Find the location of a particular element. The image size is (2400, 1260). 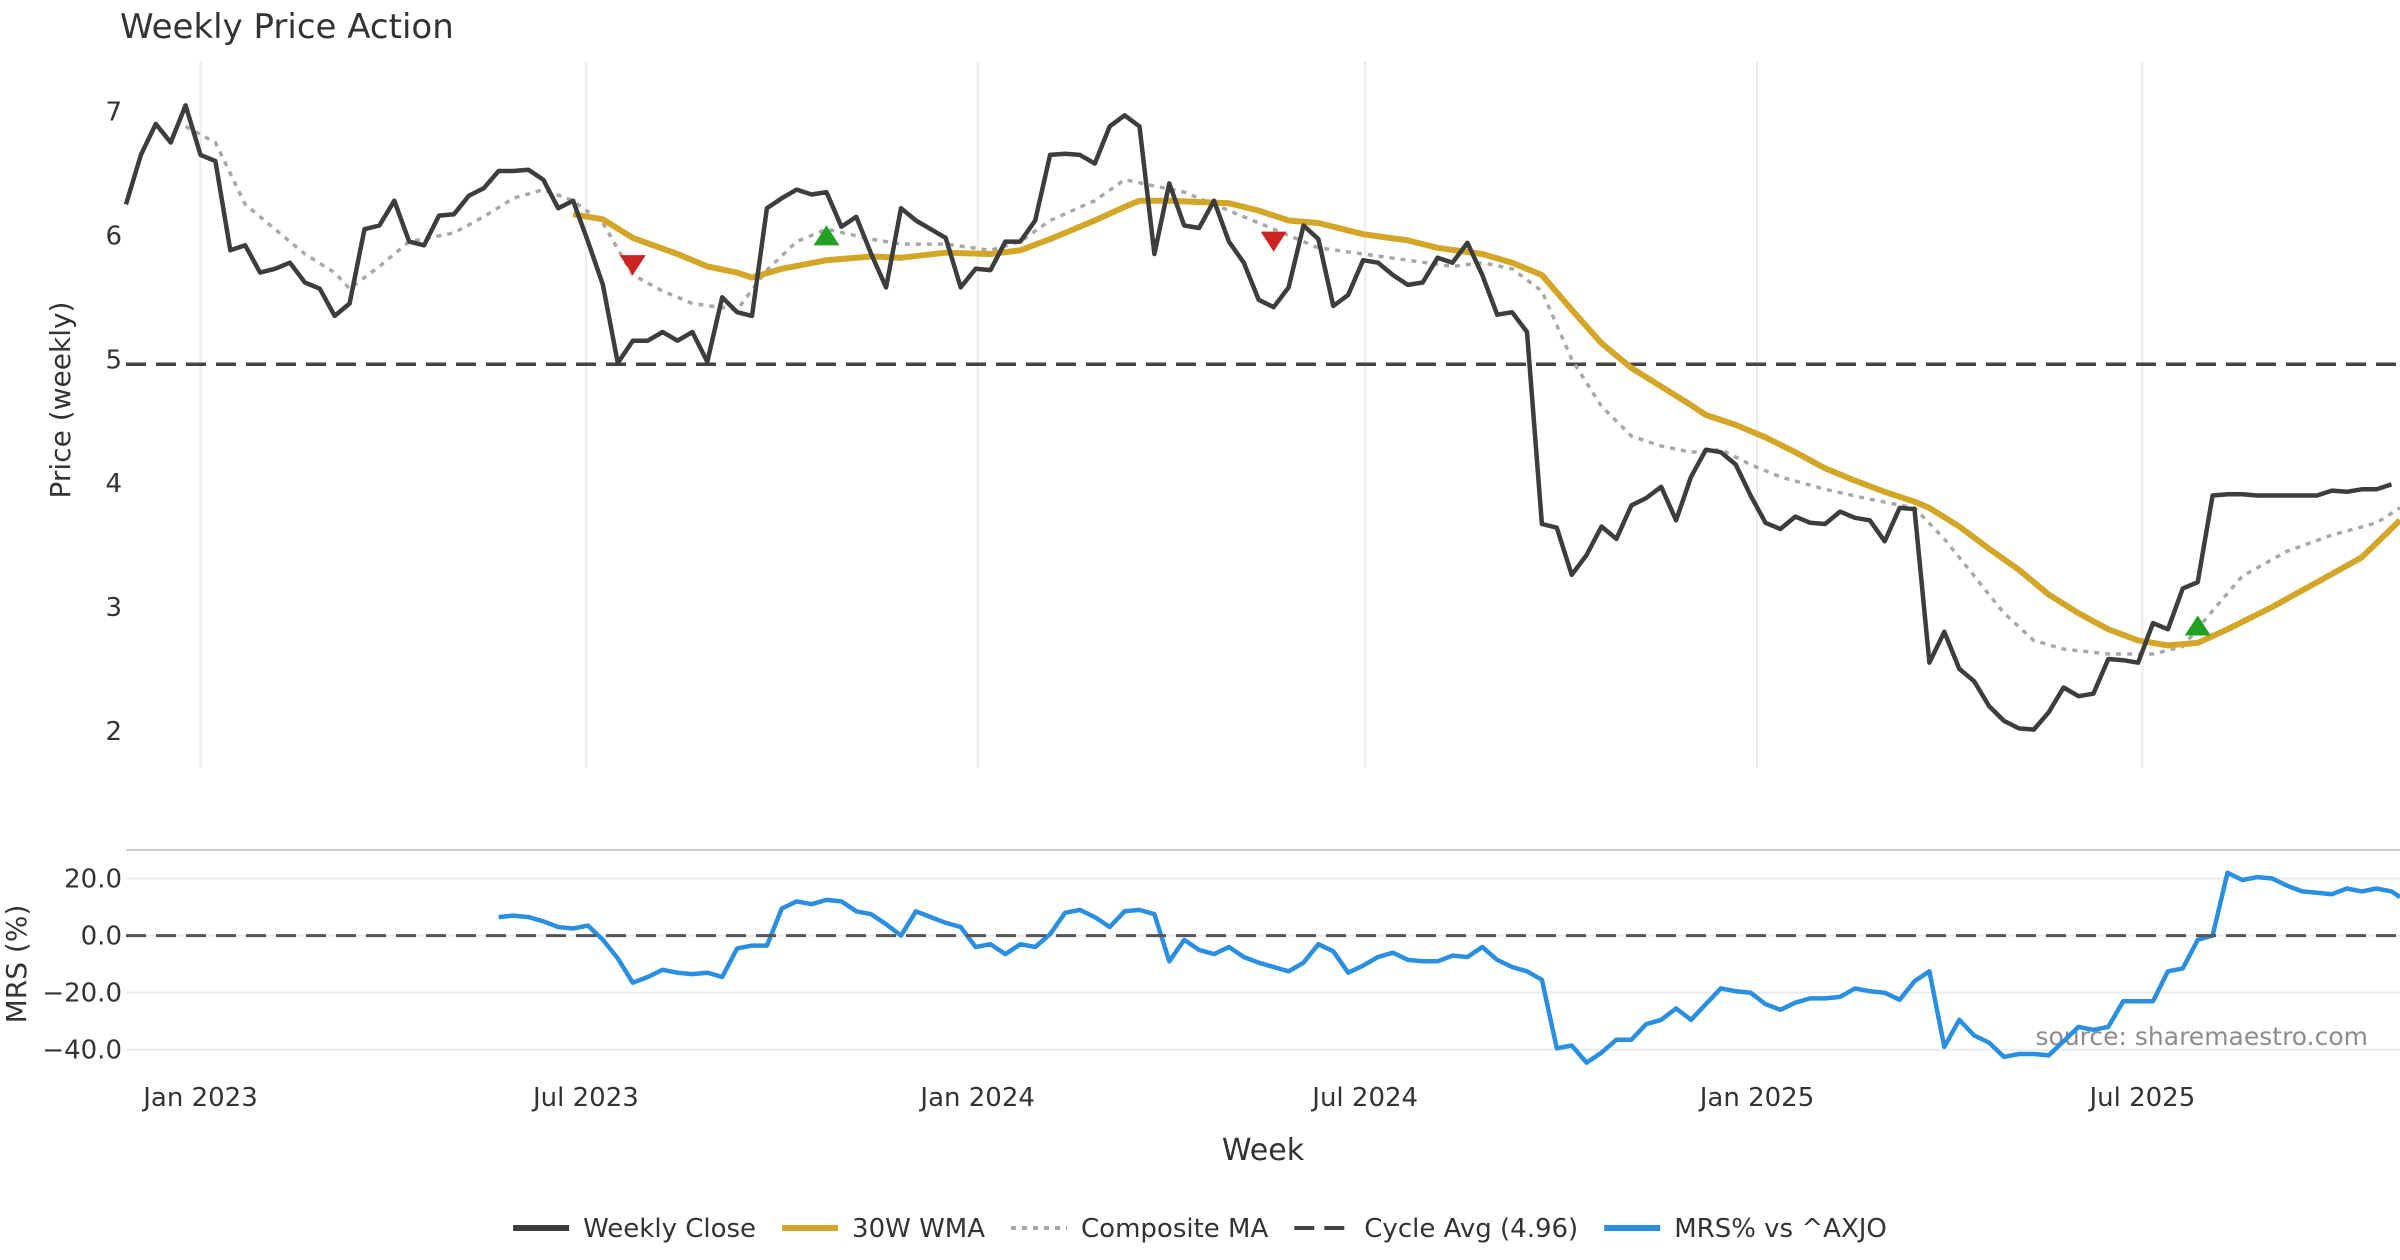

x-tick-label: Jan 2024 is located at coordinates (976, 1098).